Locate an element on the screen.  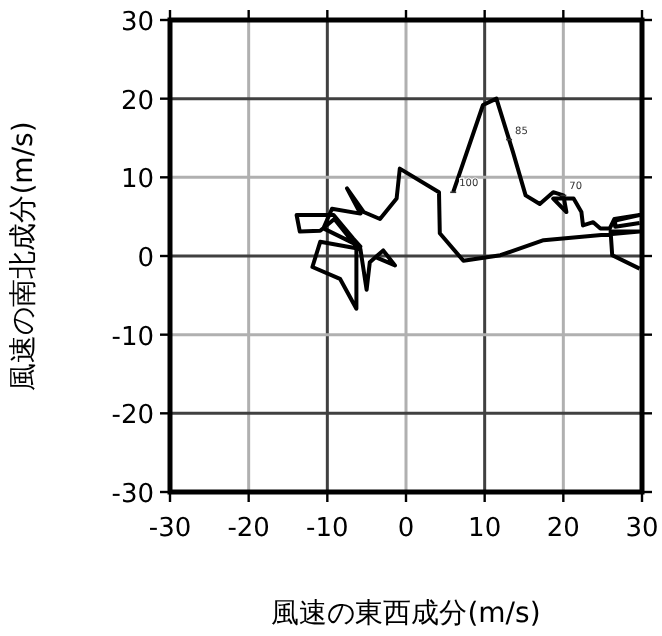
y-tick-label: 20 is located at coordinates (137, 101).